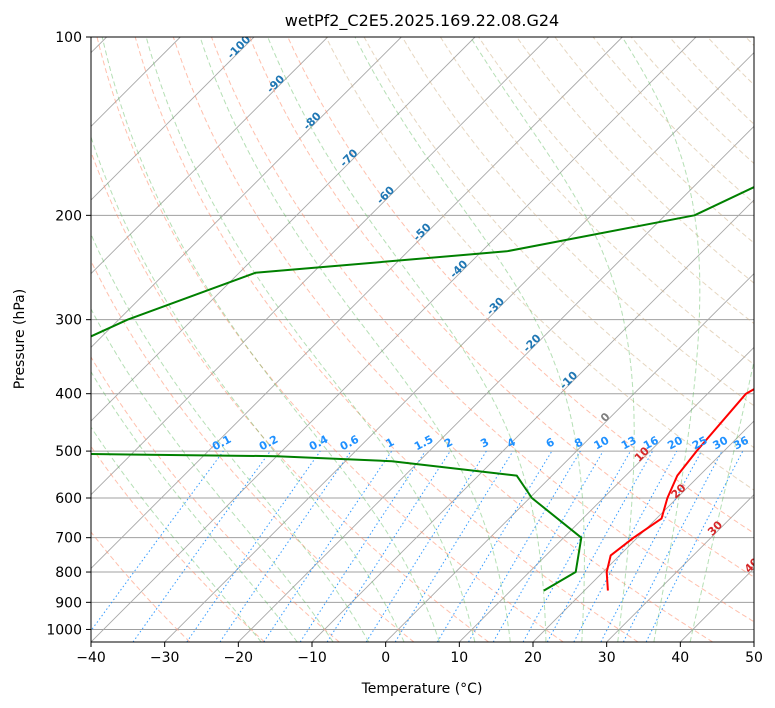 The height and width of the screenshot is (708, 775). I want to click on x-axis-title: Temperature (°C), so click(422, 689).